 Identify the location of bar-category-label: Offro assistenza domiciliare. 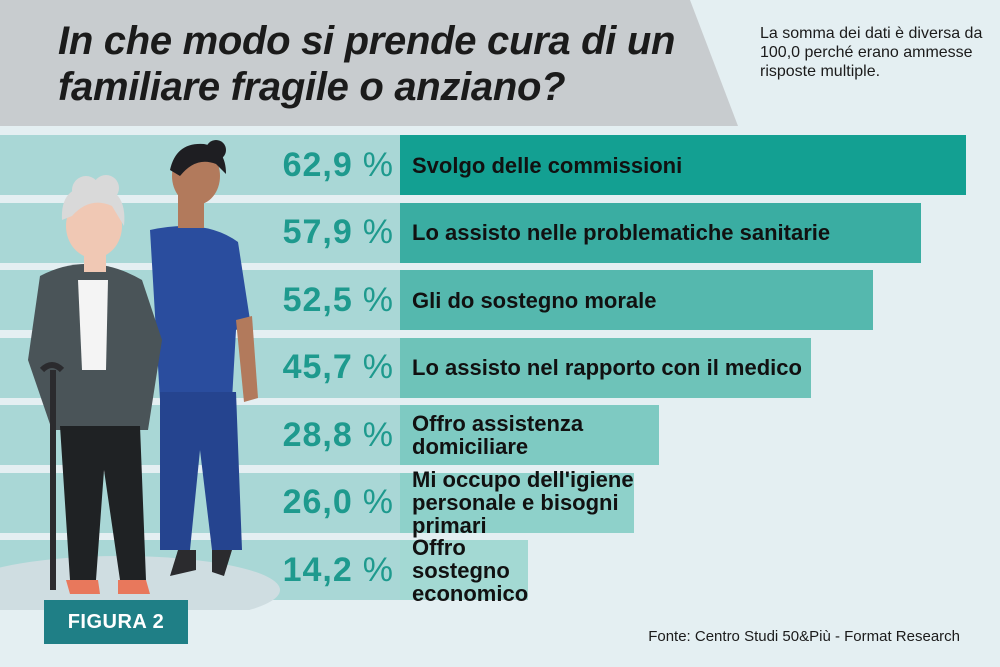
(498, 435).